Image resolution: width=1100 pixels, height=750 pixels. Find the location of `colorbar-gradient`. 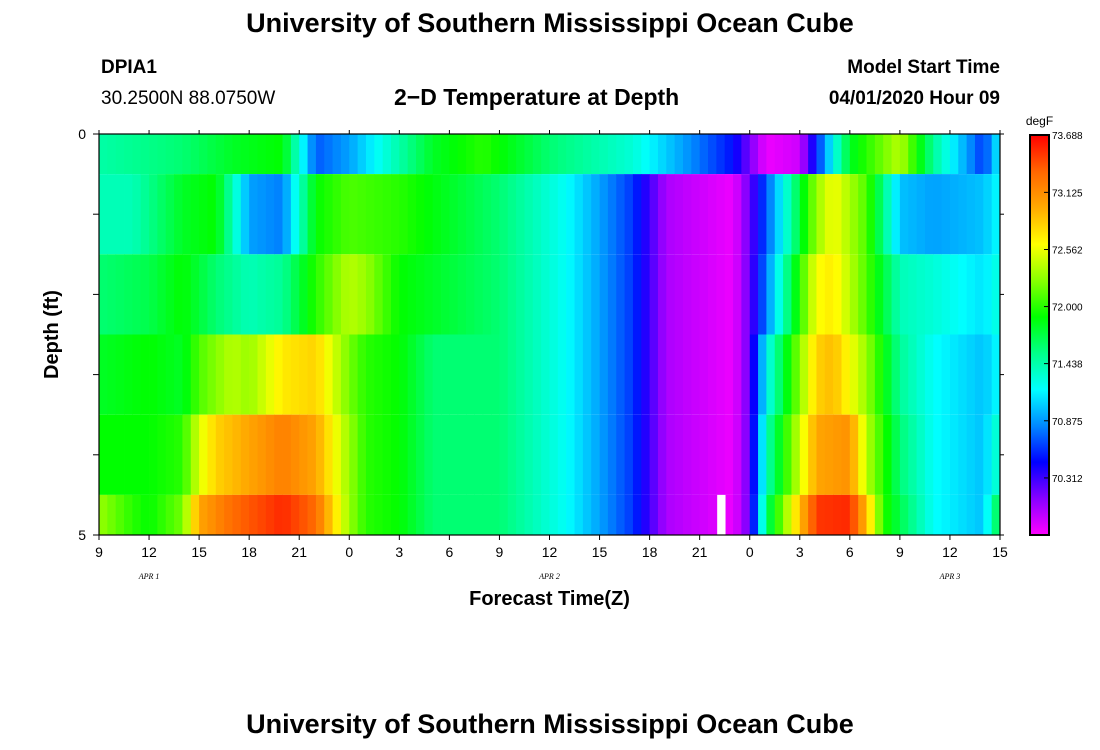

colorbar-gradient is located at coordinates (1039, 335).